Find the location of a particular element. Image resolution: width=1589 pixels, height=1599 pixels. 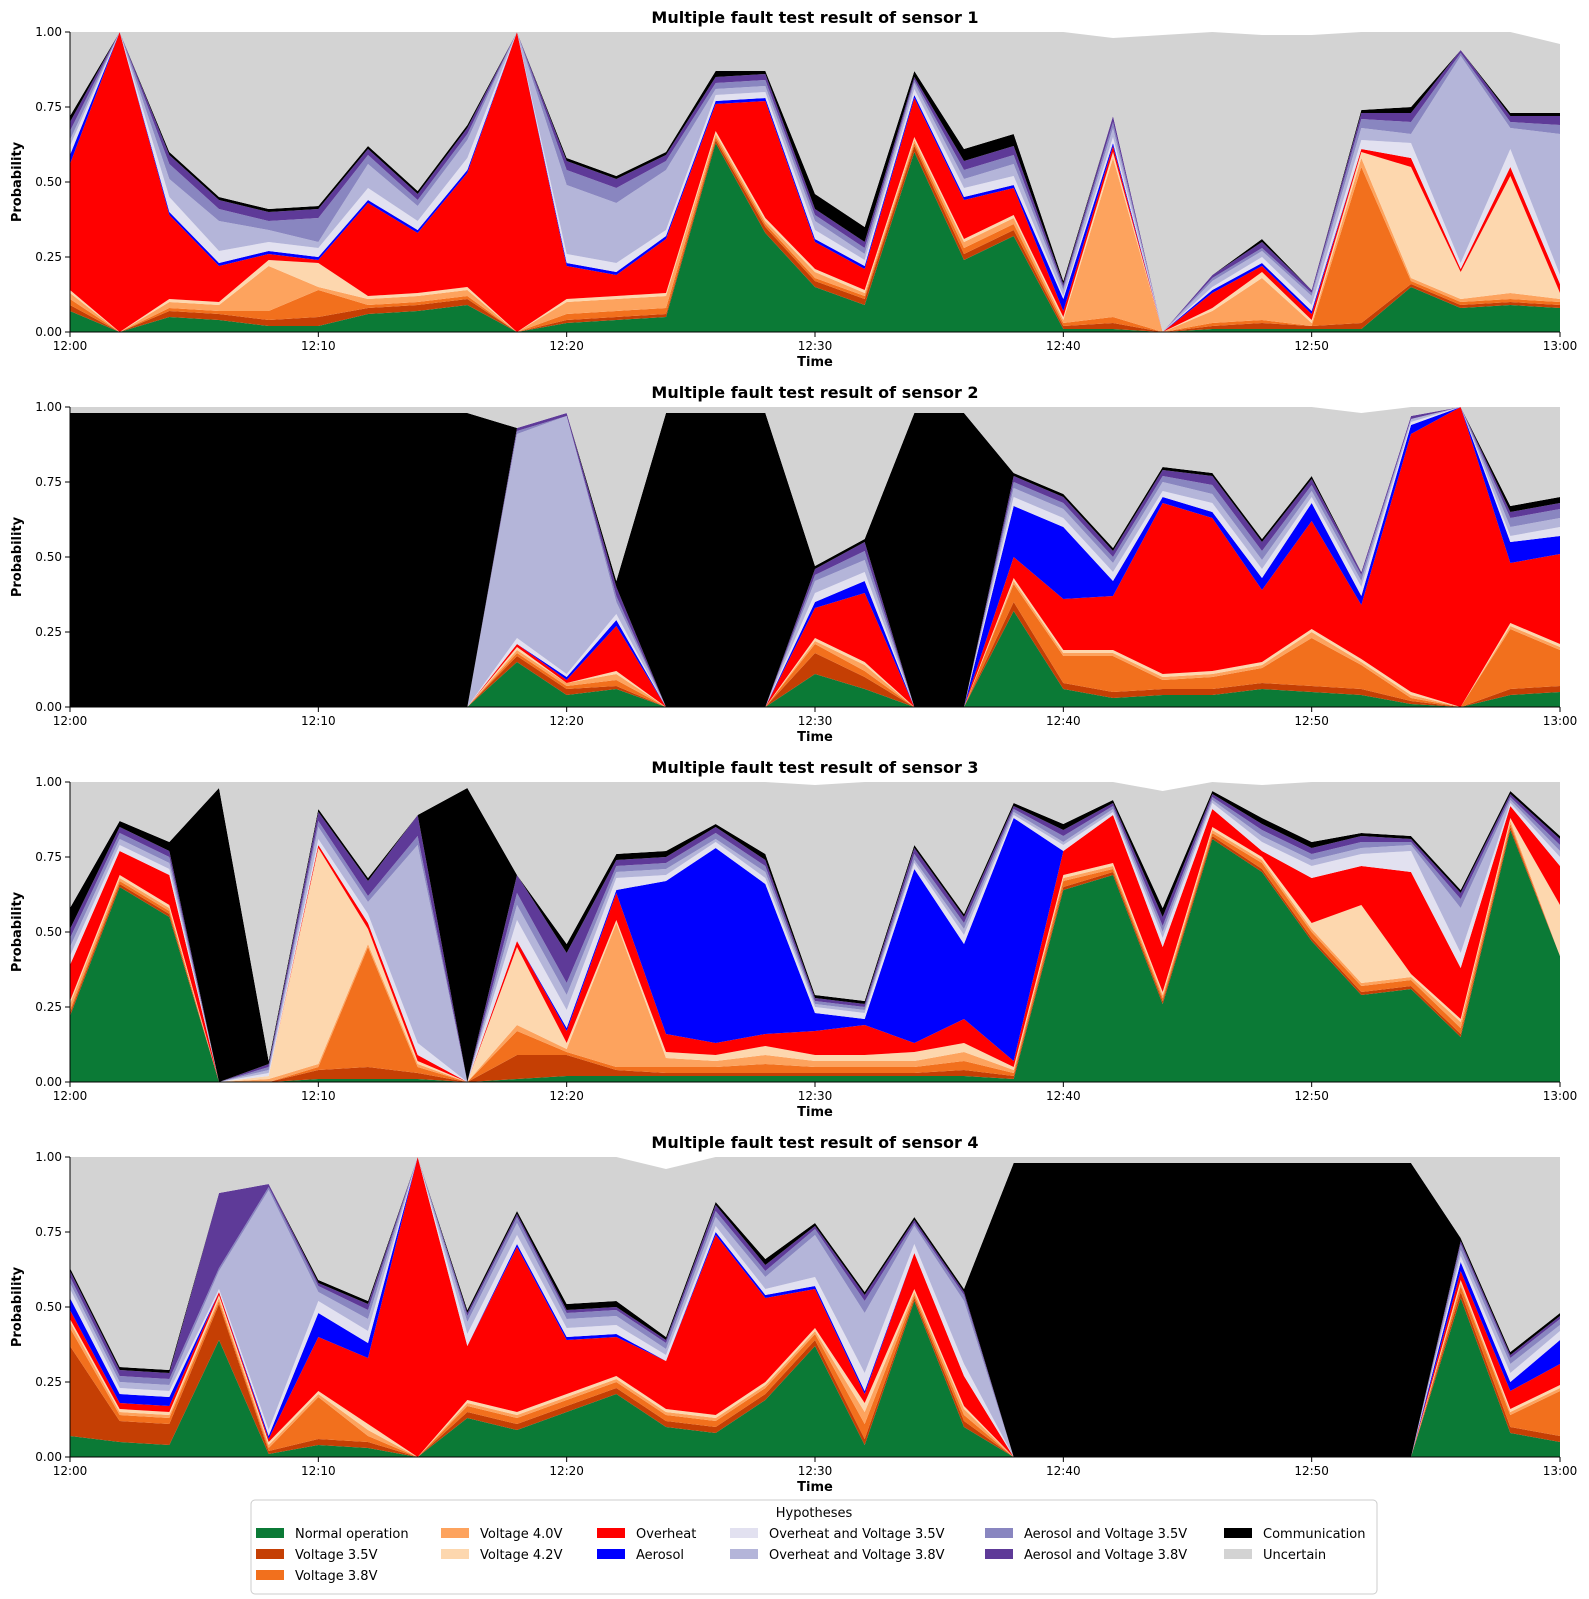

legend-item-voltage-3-8v: Voltage 3.8V is located at coordinates (317, 1576).